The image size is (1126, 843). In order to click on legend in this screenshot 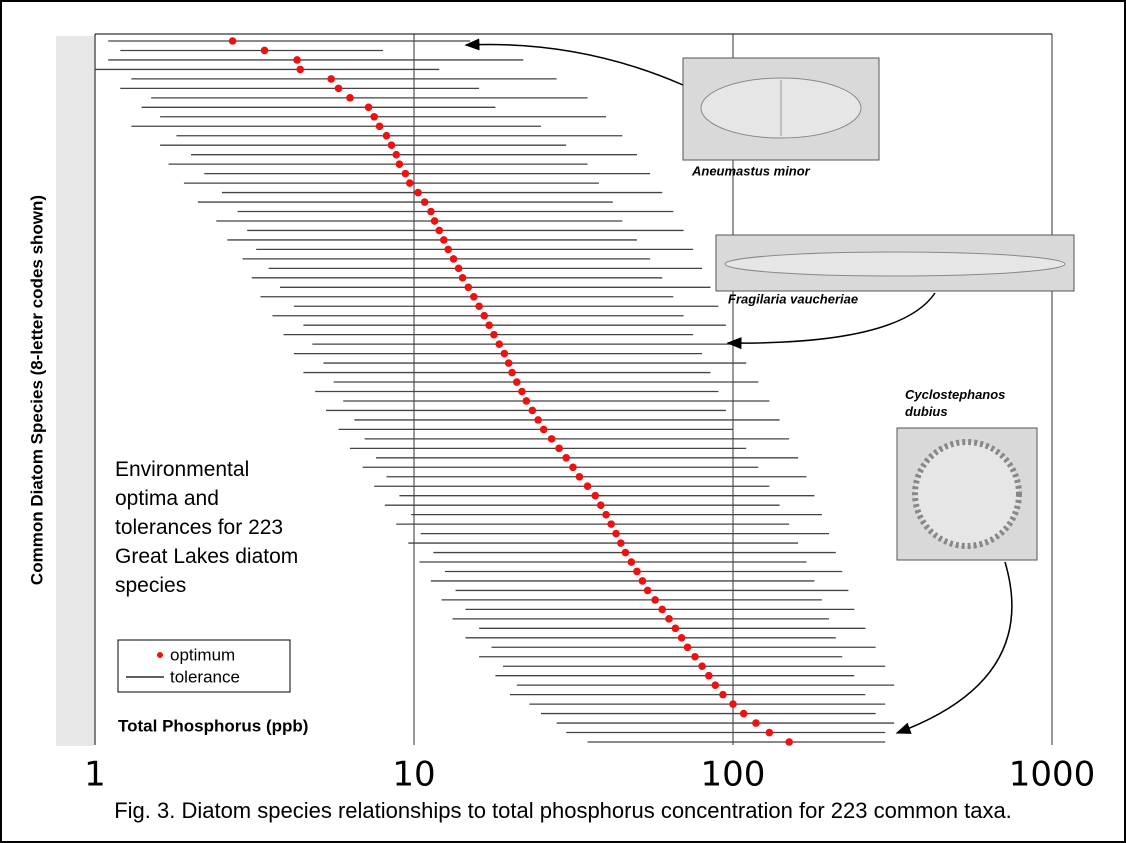, I will do `click(204, 666)`.